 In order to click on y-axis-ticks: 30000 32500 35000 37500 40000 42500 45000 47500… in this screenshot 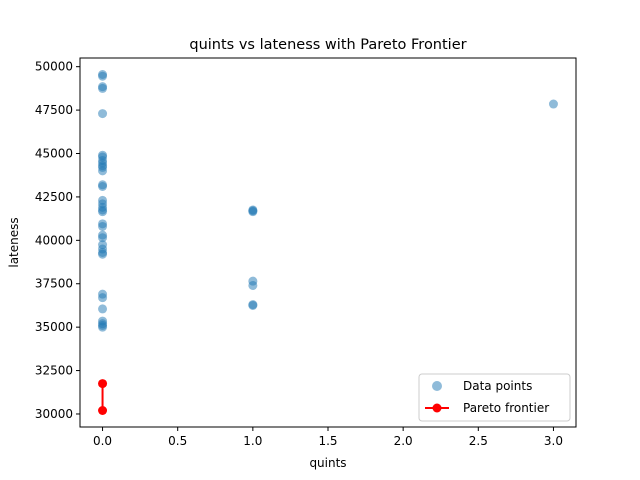, I will do `click(57, 240)`.